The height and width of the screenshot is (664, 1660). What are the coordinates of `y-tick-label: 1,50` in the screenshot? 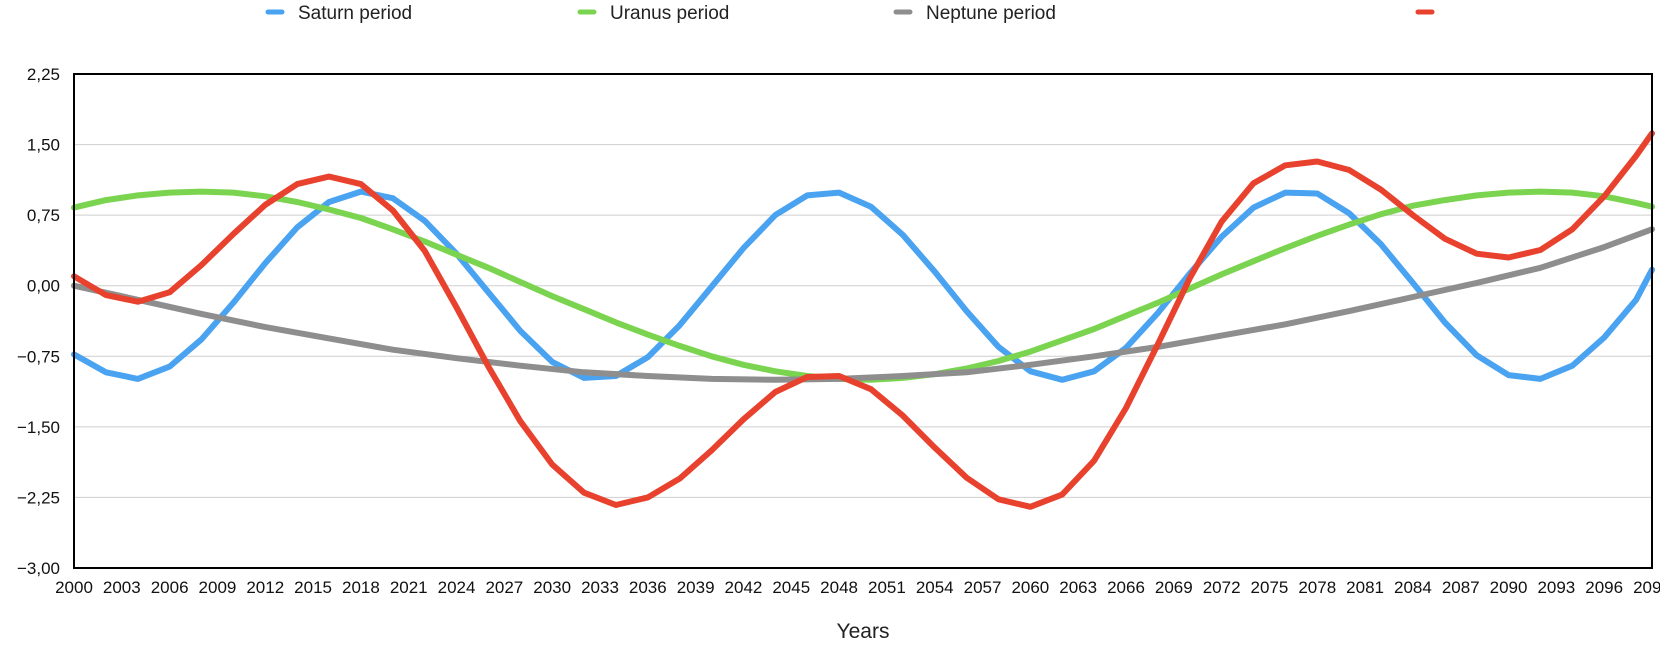 It's located at (43, 145).